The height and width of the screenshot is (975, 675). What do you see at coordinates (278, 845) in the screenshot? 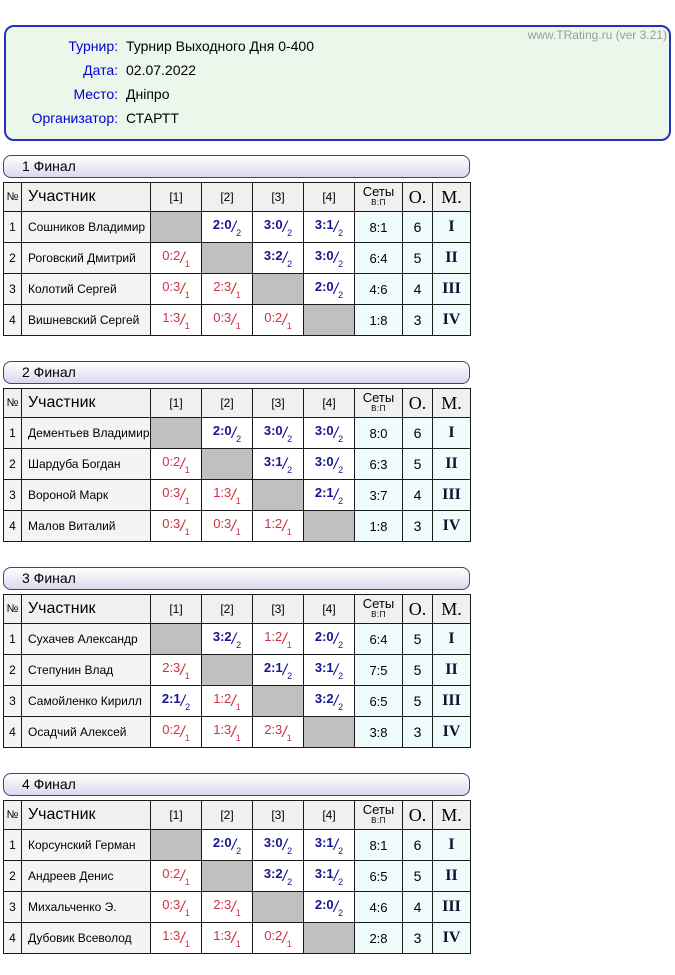
I see `match-score-cell: 3:0/2` at bounding box center [278, 845].